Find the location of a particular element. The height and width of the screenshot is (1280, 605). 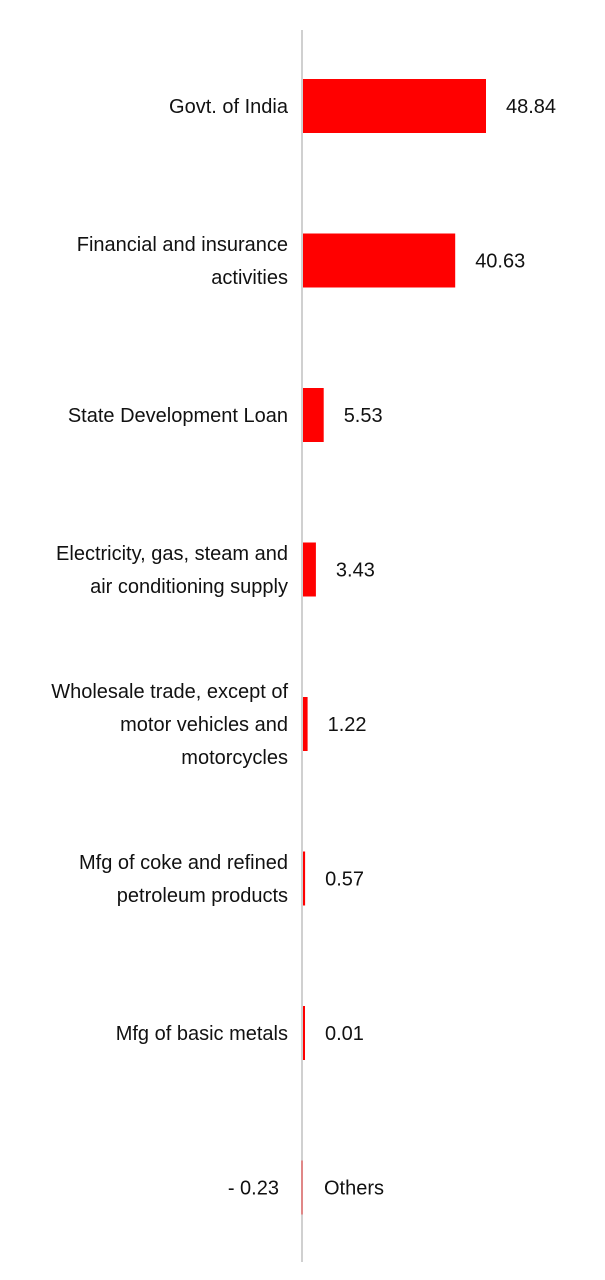

category-label-line: State Development Loan is located at coordinates (178, 416).